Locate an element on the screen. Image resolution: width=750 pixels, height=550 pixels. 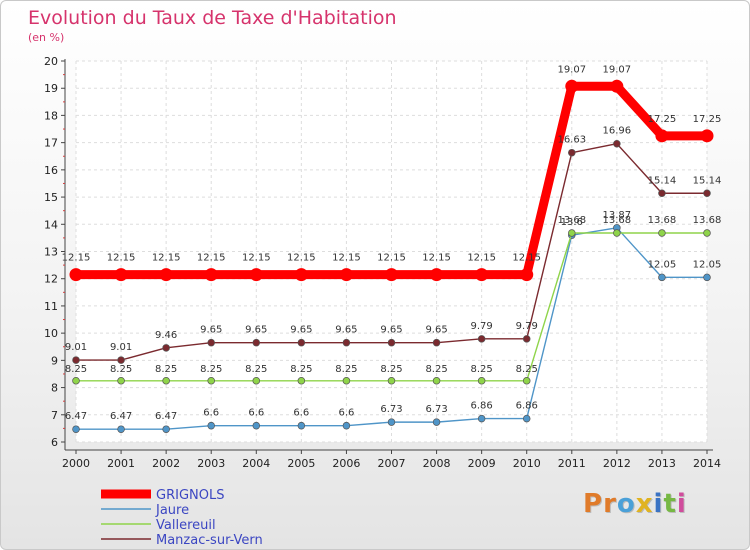
logo-letter: P is located at coordinates (593, 504).